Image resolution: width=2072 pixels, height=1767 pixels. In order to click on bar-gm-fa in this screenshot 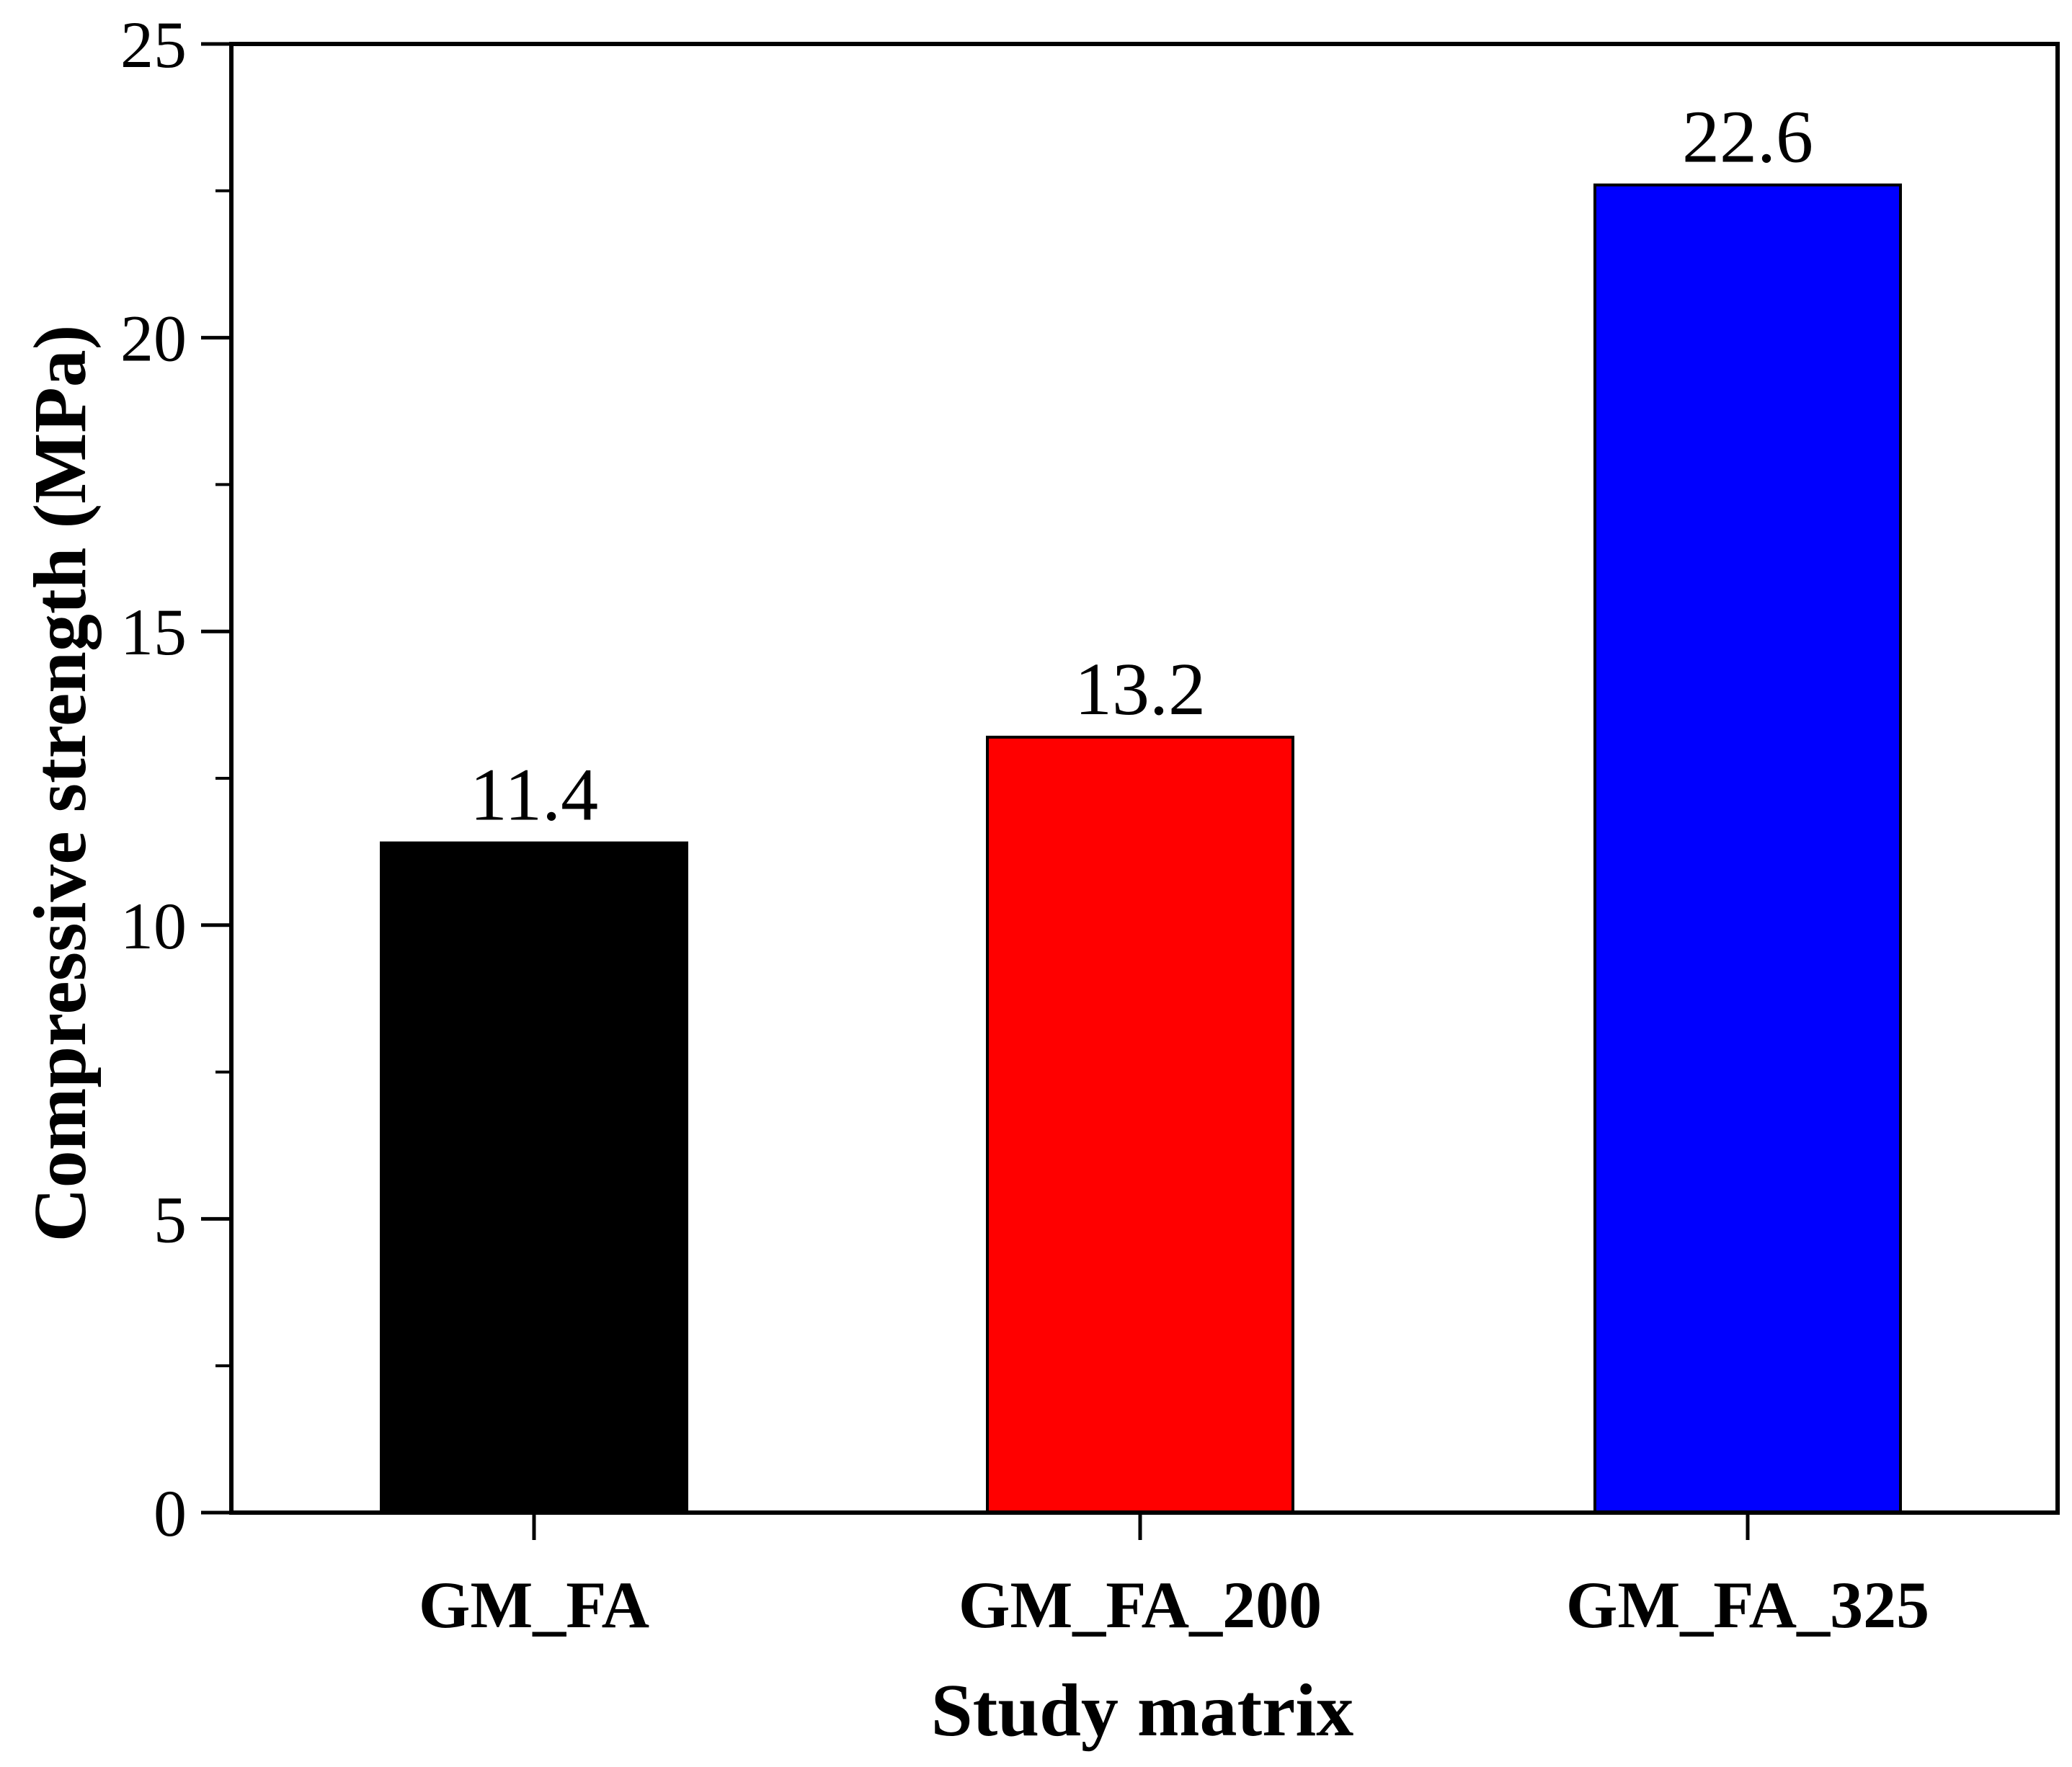, I will do `click(534, 1177)`.